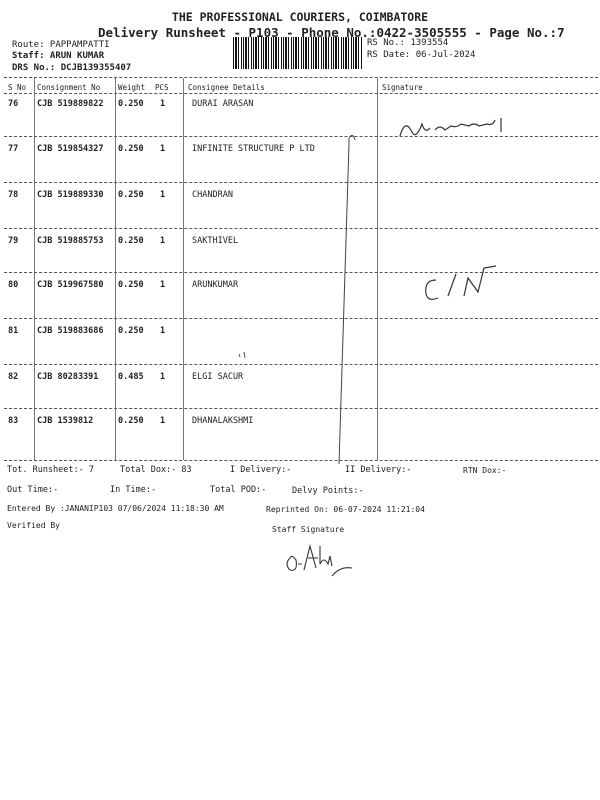  Describe the element at coordinates (253, 149) in the screenshot. I see `table-cell-consignee: INFINITE STRUCTURE P LTD` at that location.